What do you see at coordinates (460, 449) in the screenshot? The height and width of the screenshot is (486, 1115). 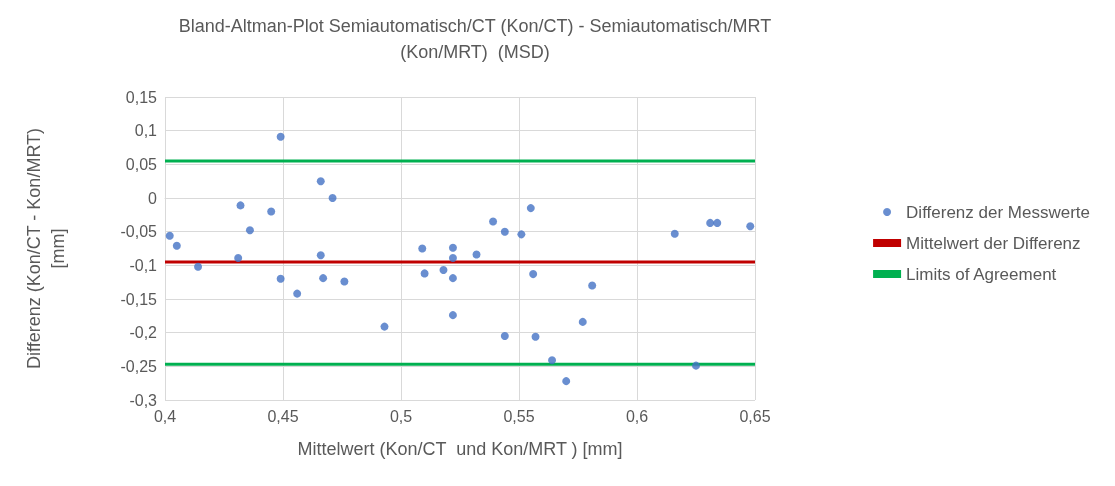 I see `x-axis-title: Mittelwert (Kon/CT und Kon/MRT ) [mm]` at bounding box center [460, 449].